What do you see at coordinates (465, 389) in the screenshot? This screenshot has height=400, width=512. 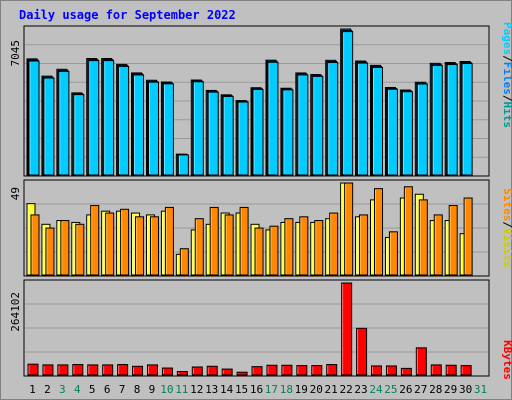 I see `x-tick-label-30: 30` at bounding box center [465, 389].